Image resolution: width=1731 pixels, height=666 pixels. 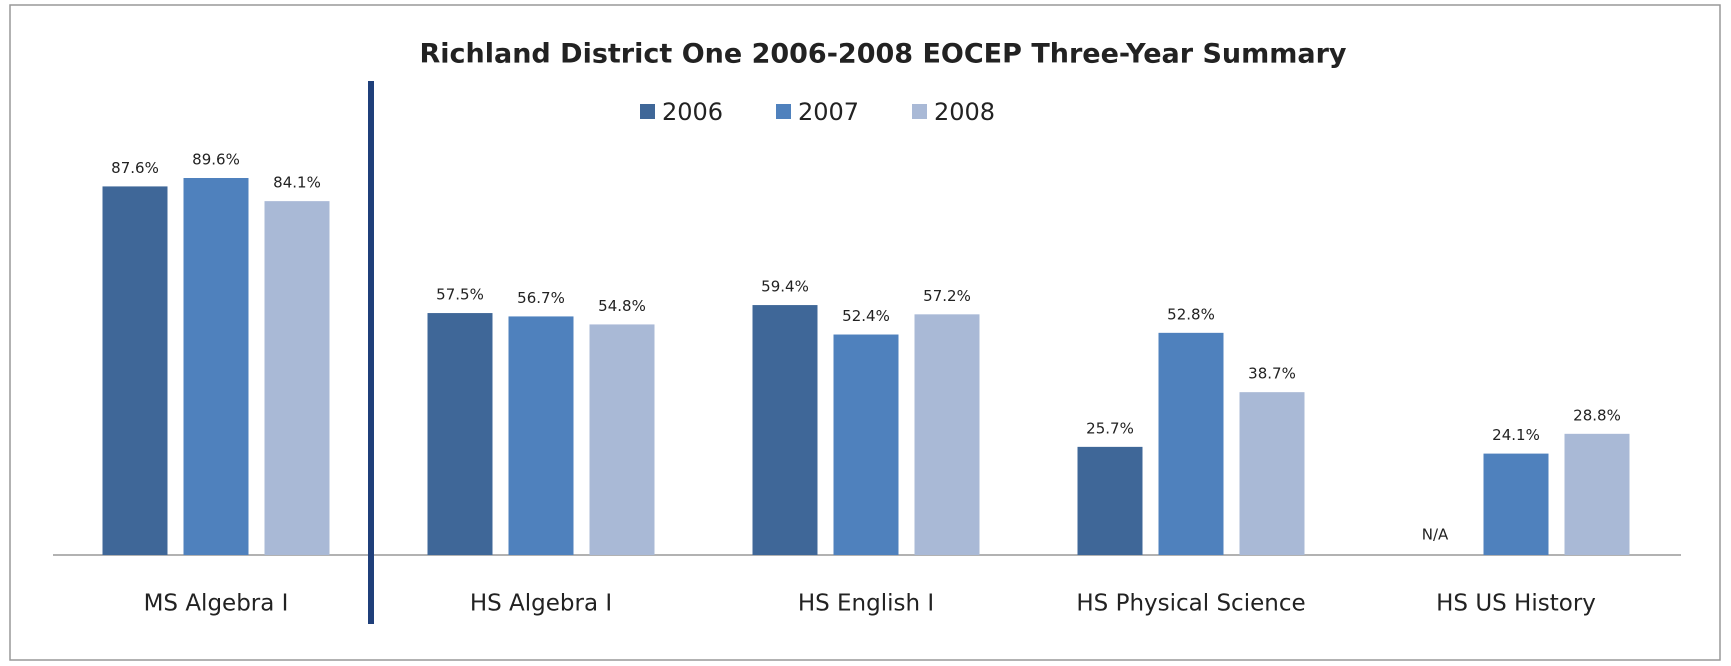 What do you see at coordinates (541, 604) in the screenshot?
I see `x-tick-label: HS Algebra I` at bounding box center [541, 604].